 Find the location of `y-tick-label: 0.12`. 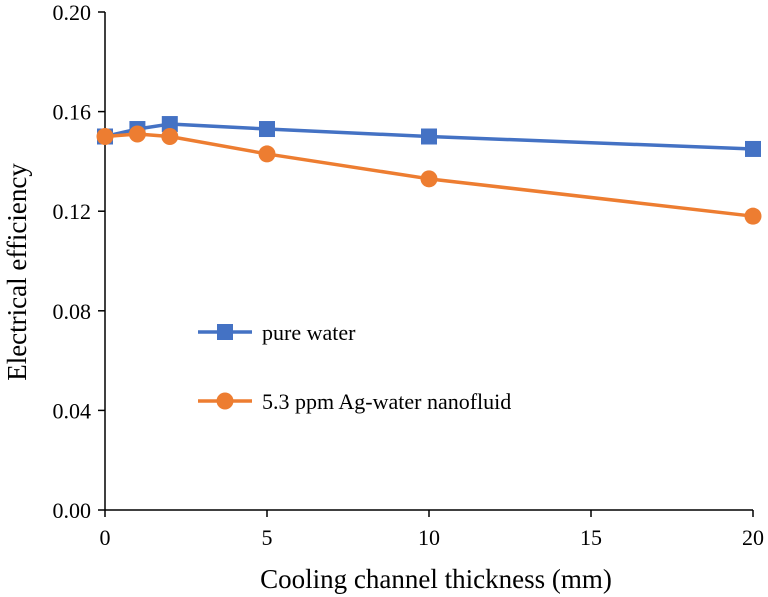

y-tick-label: 0.12 is located at coordinates (72, 211).